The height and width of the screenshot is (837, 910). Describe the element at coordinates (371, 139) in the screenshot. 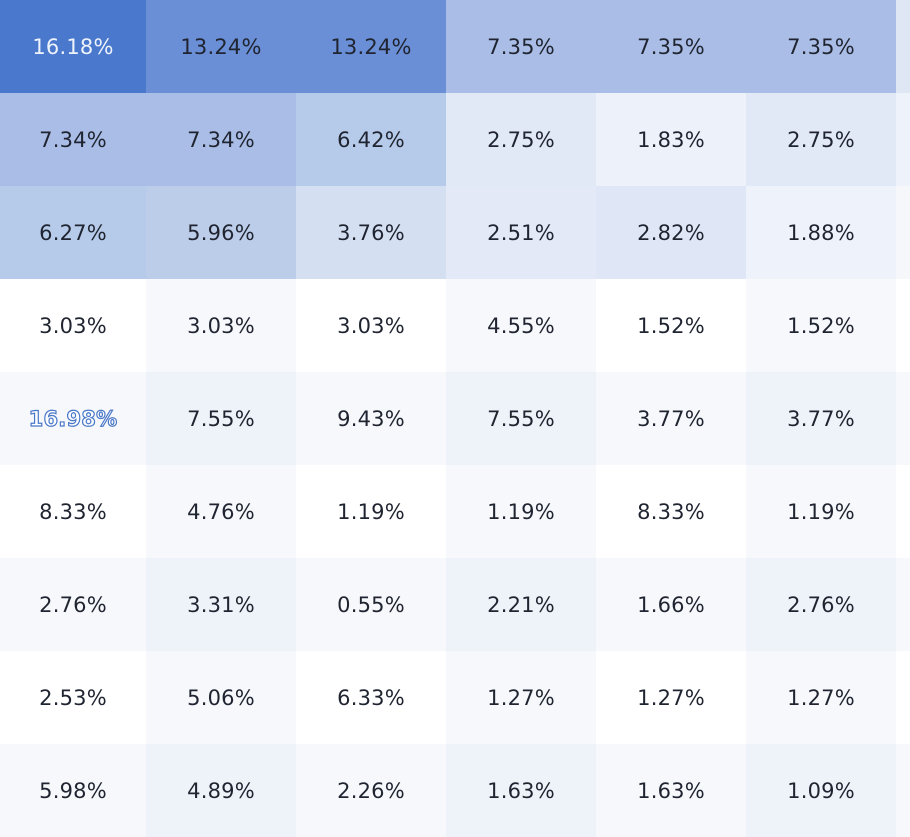

I see `table-cell: 6.42%` at that location.